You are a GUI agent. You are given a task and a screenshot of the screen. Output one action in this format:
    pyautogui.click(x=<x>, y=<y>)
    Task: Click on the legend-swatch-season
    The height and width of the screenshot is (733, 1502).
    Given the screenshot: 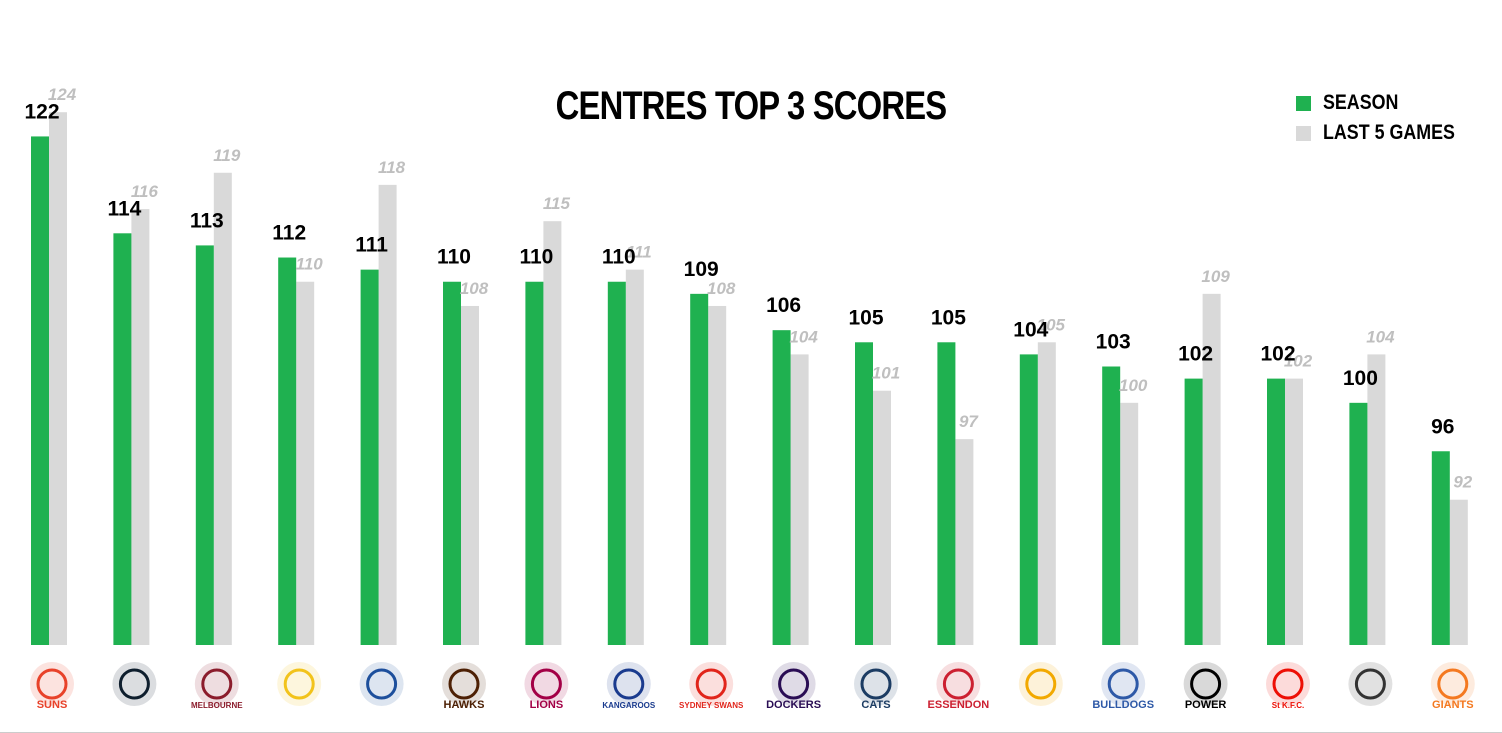 What is the action you would take?
    pyautogui.click(x=1303, y=103)
    